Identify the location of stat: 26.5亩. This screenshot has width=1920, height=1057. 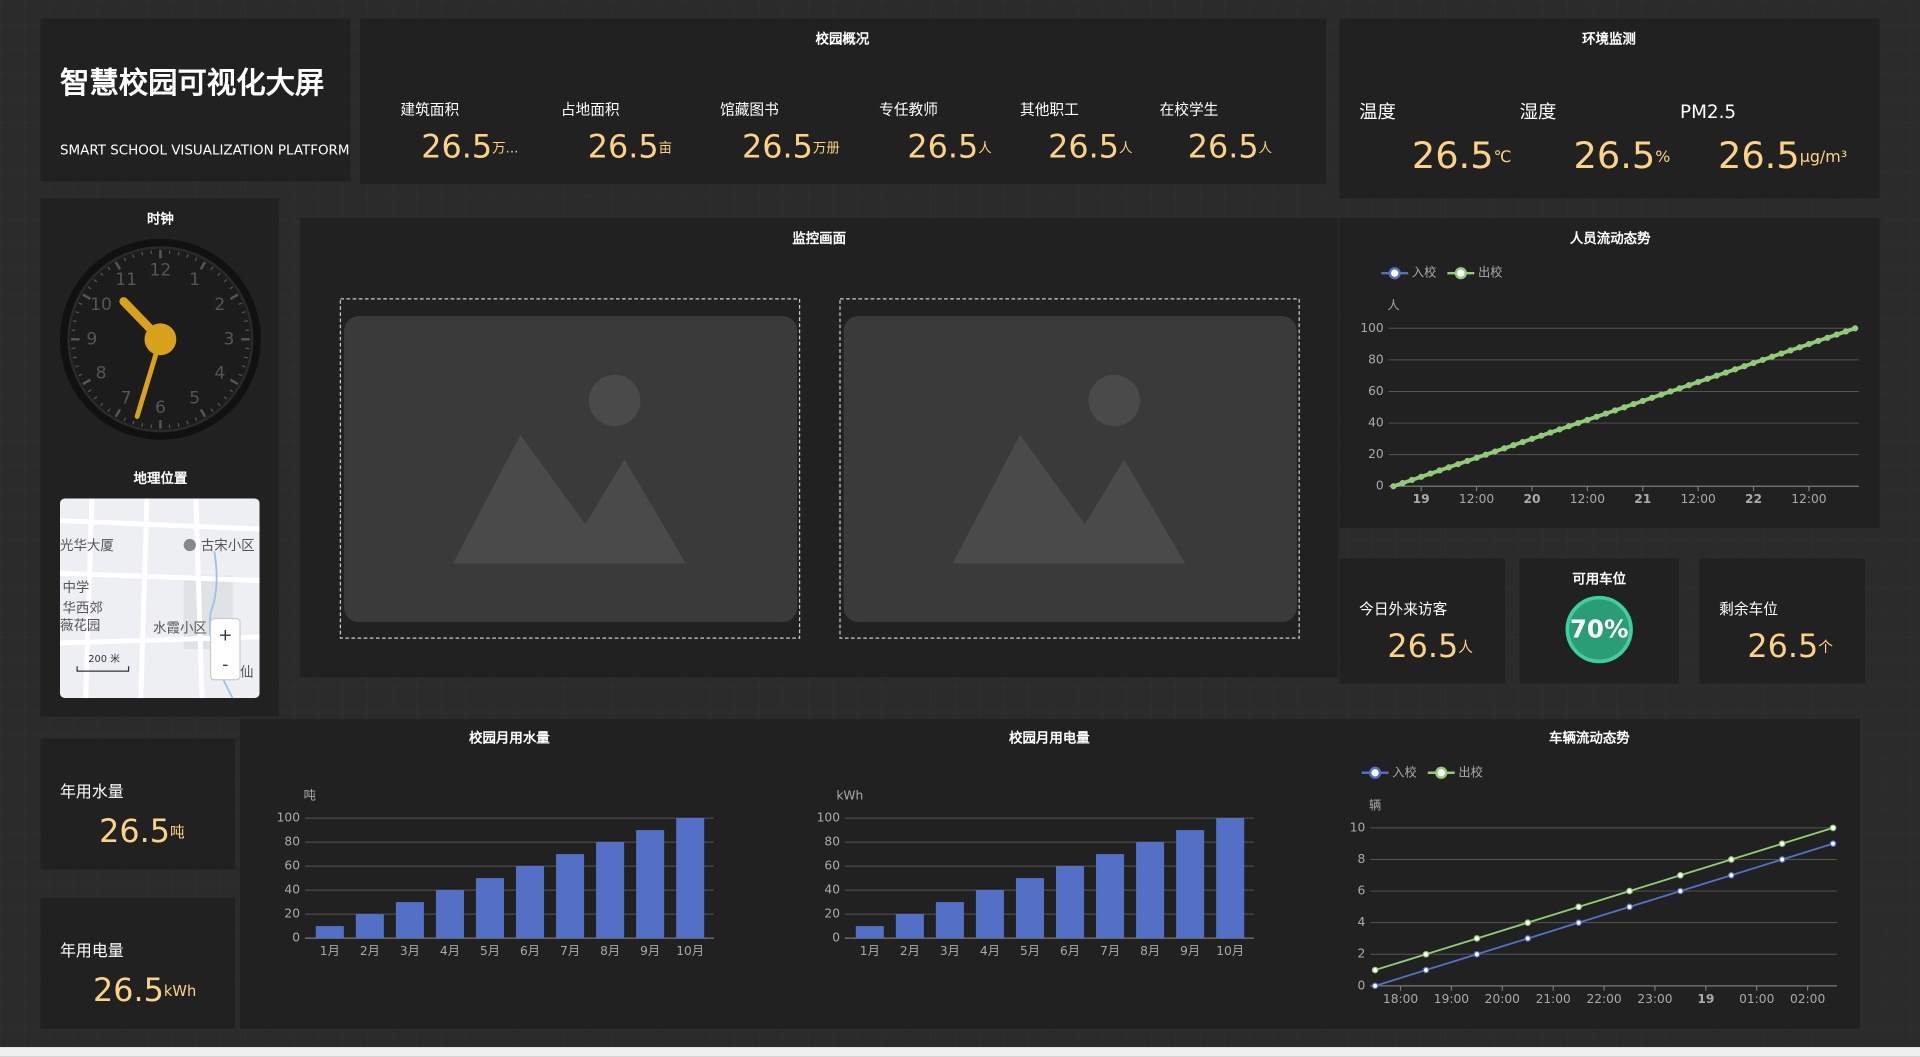
(630, 146).